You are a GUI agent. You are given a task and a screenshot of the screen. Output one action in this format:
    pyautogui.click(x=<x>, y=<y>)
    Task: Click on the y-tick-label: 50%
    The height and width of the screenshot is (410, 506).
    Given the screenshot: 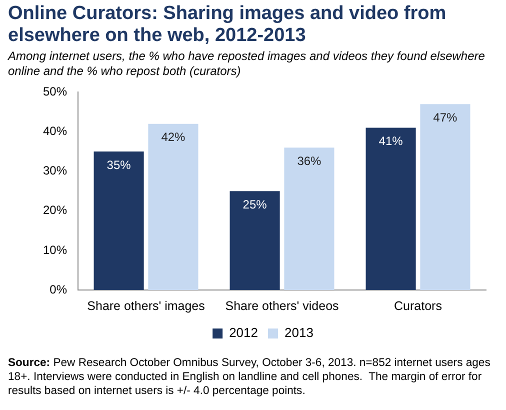 What is the action you would take?
    pyautogui.click(x=55, y=91)
    